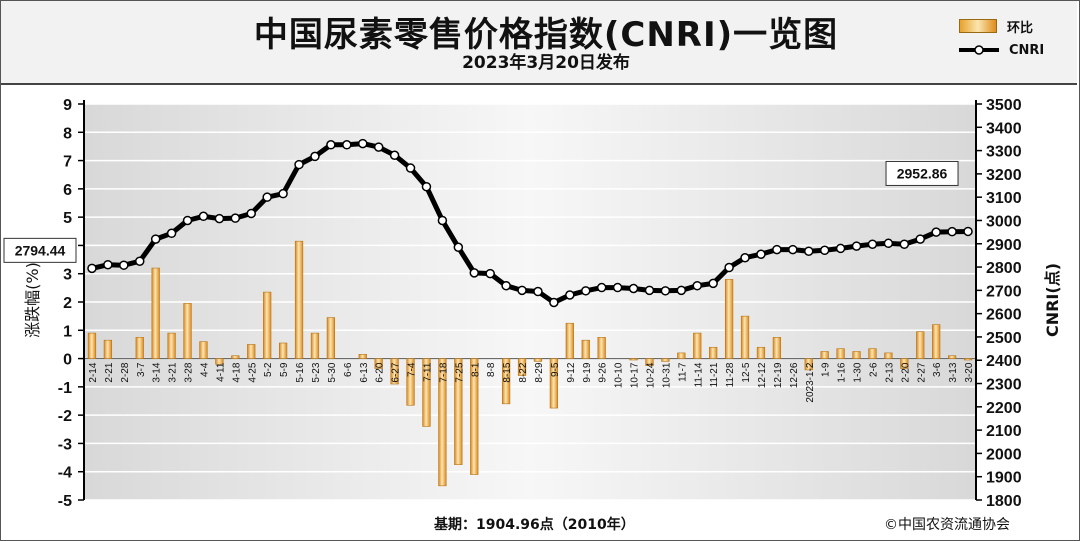 The height and width of the screenshot is (541, 1080). Describe the element at coordinates (603, 372) in the screenshot. I see `x-tick-label: 9-26` at that location.